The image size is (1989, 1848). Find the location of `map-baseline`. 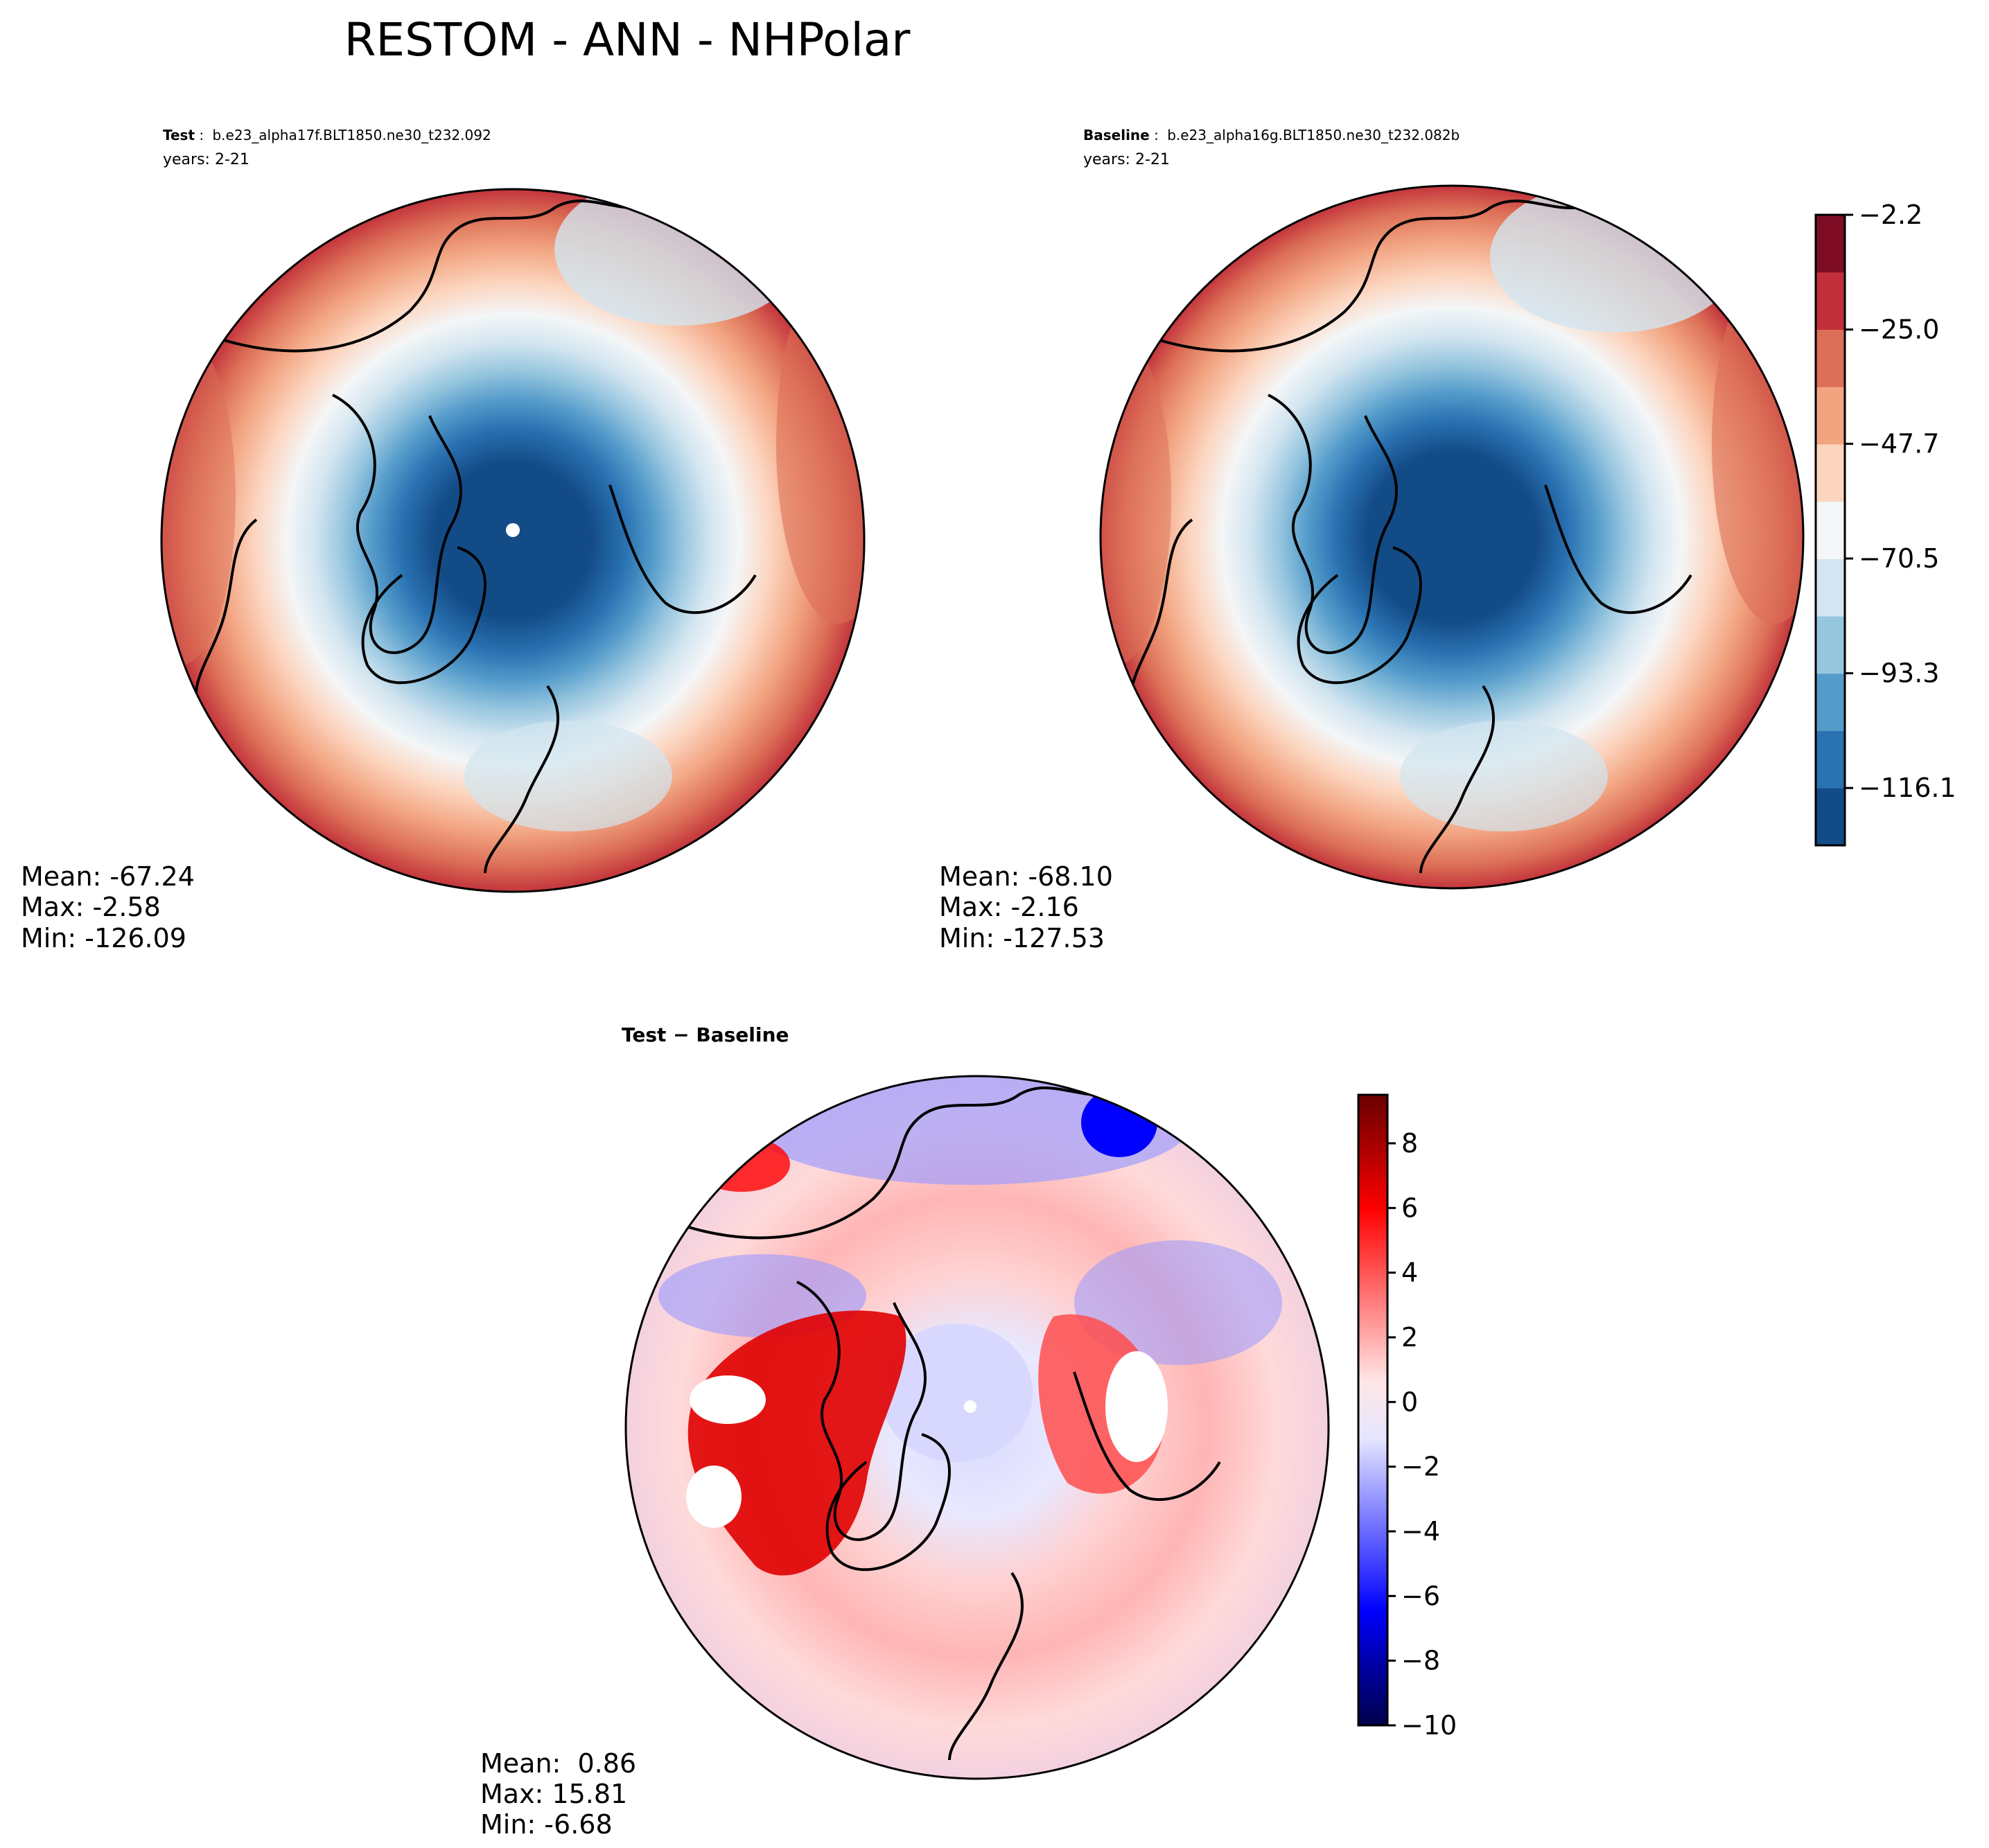

map-baseline is located at coordinates (1452, 537).